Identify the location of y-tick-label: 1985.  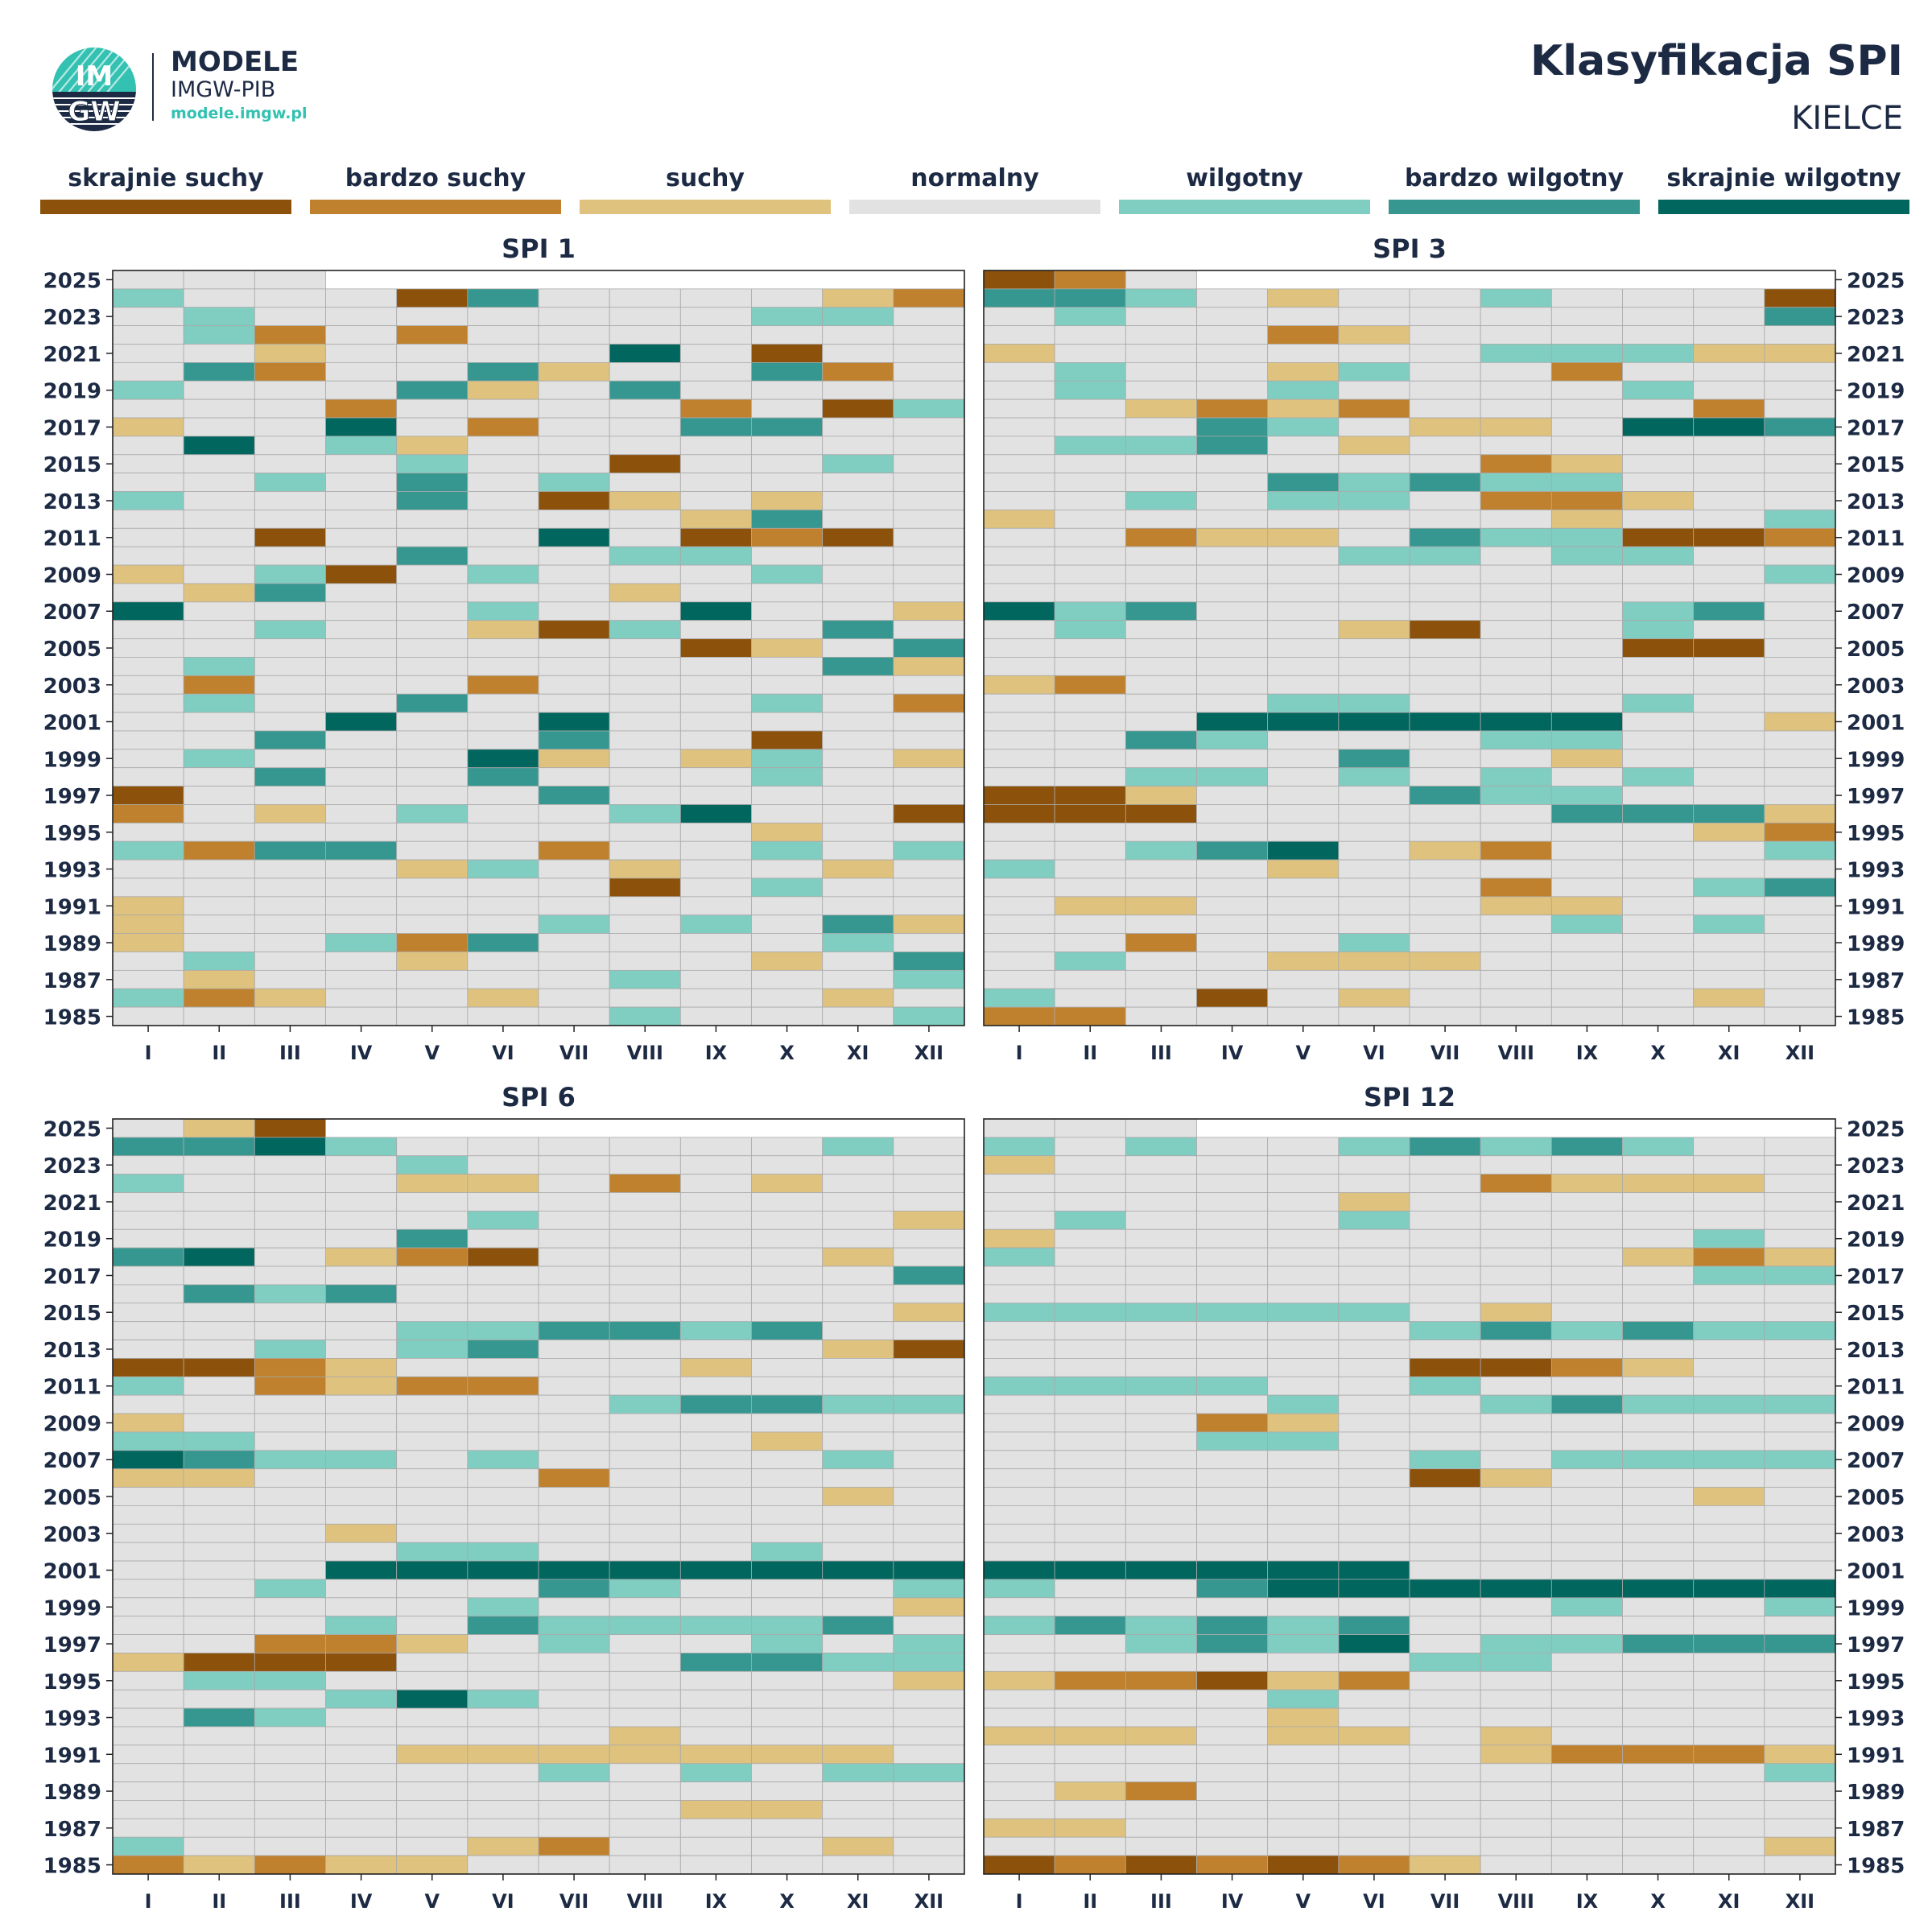
(1876, 1018).